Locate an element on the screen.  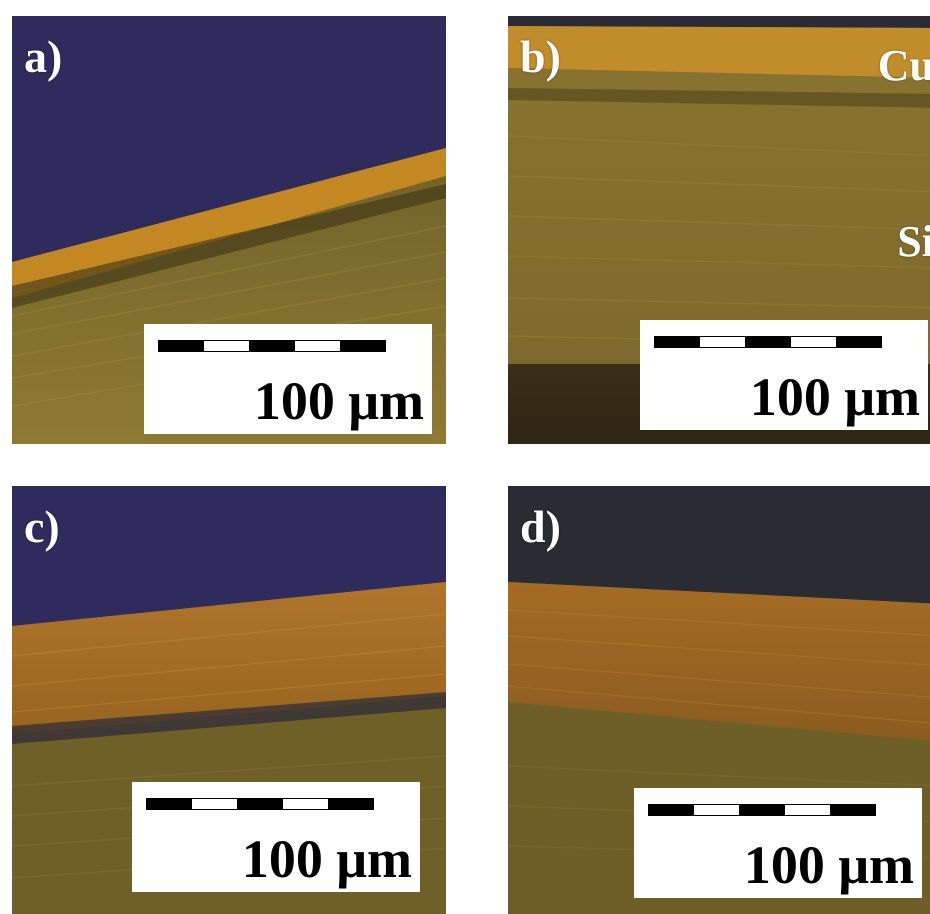
scale-bar-box-a: 100 μm is located at coordinates (288, 379).